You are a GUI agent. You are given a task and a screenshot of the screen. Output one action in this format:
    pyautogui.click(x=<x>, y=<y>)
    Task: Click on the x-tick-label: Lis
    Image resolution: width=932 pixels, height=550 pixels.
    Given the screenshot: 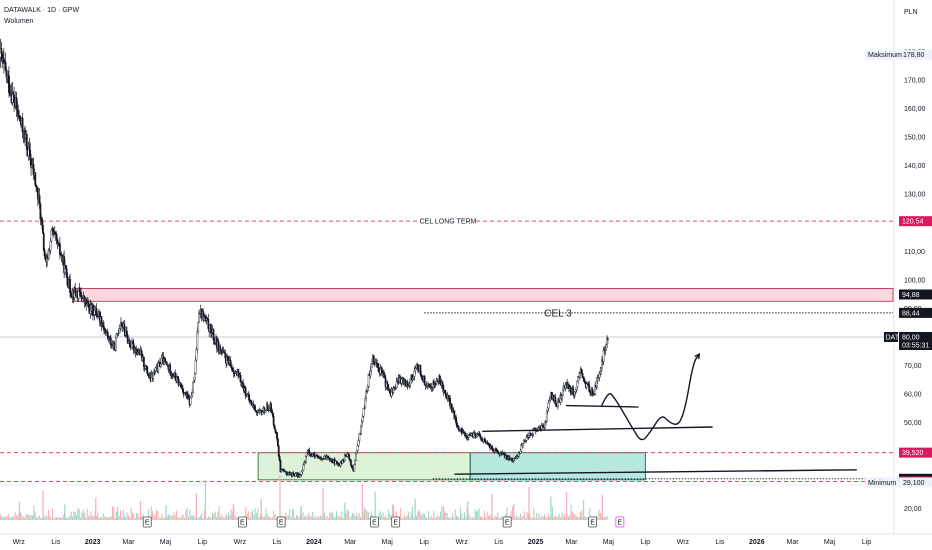 What is the action you would take?
    pyautogui.click(x=719, y=542)
    